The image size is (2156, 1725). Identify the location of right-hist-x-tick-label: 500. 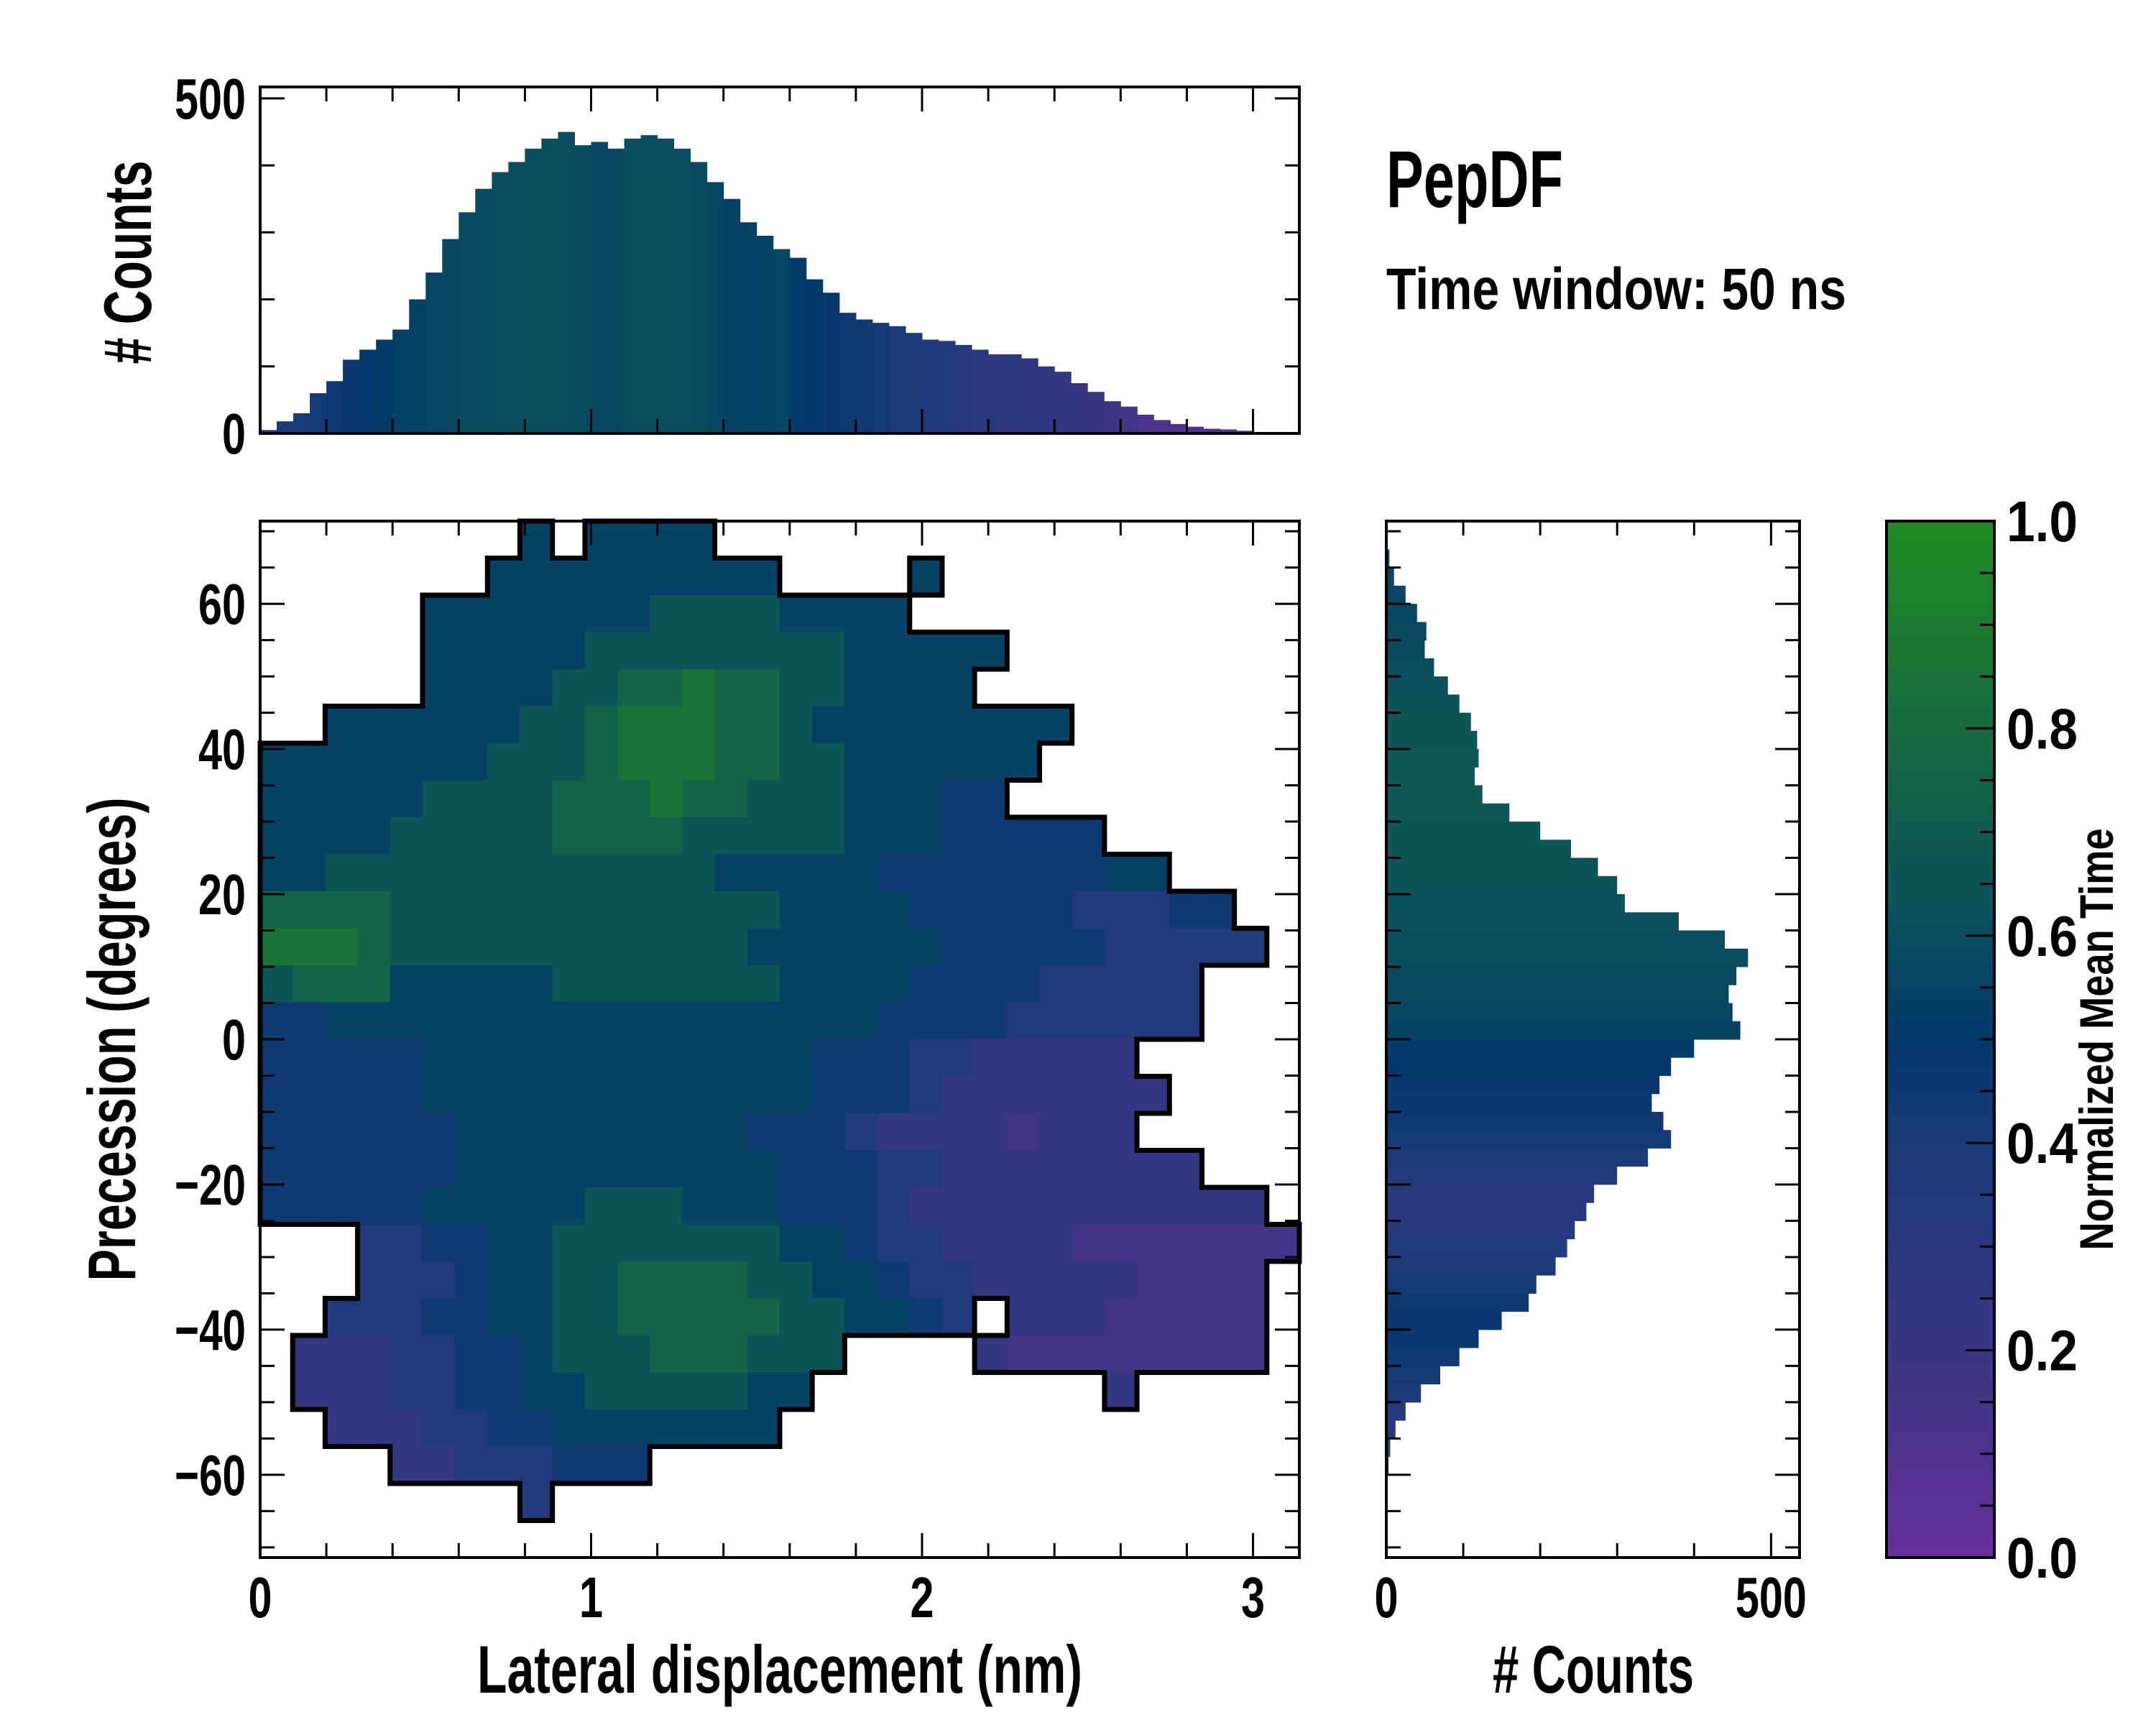
(1772, 1597).